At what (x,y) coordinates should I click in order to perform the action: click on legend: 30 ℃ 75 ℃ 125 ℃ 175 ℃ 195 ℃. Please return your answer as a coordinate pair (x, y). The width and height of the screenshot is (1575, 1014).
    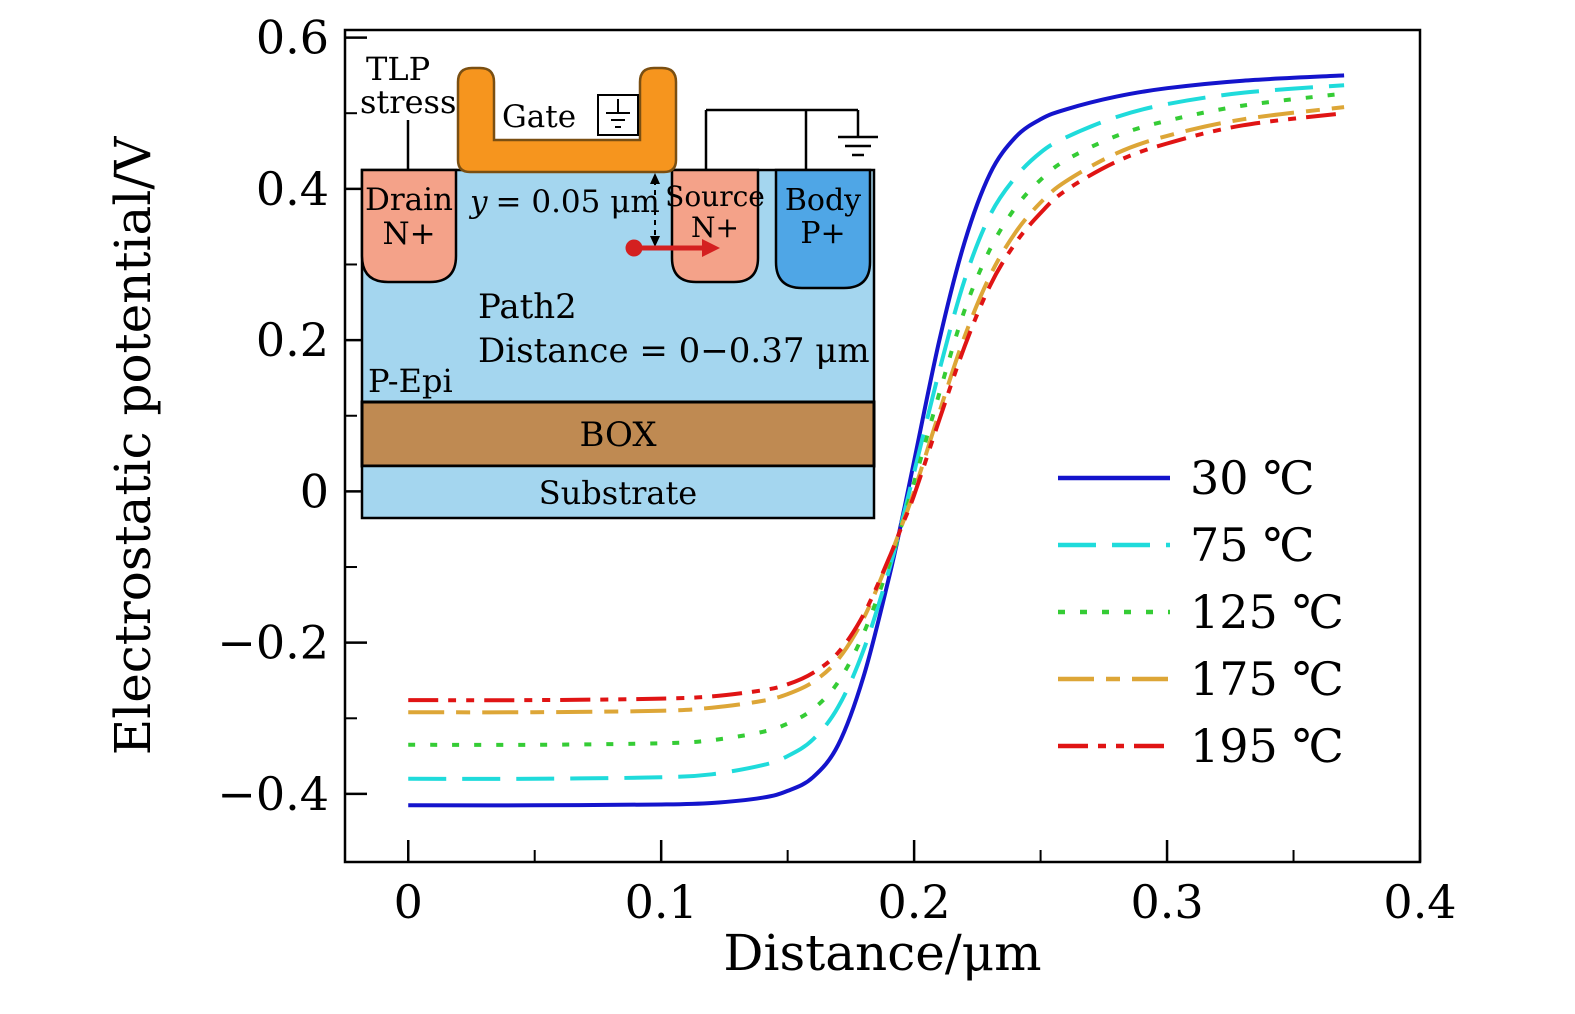
    Looking at the image, I should click on (1201, 612).